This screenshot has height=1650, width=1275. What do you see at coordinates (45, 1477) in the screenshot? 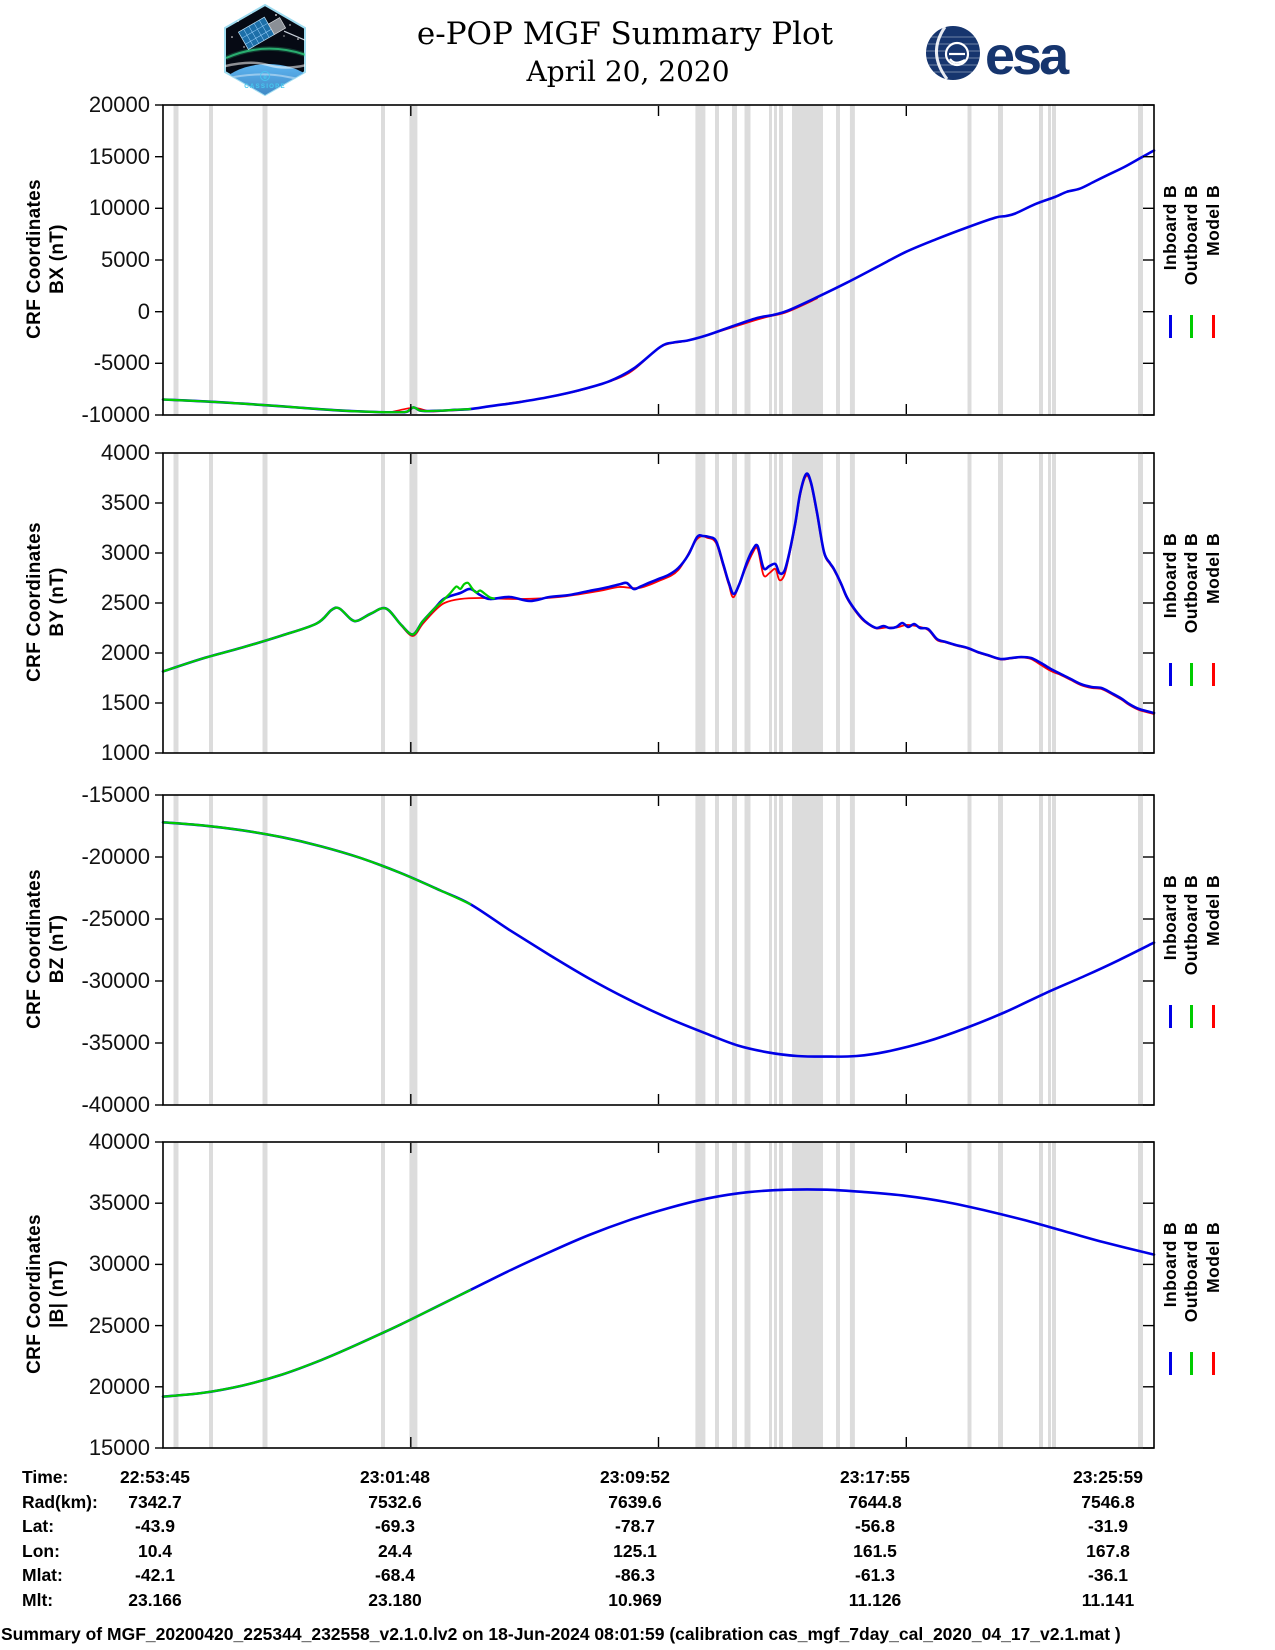
I see `table-row-label: Time:` at bounding box center [45, 1477].